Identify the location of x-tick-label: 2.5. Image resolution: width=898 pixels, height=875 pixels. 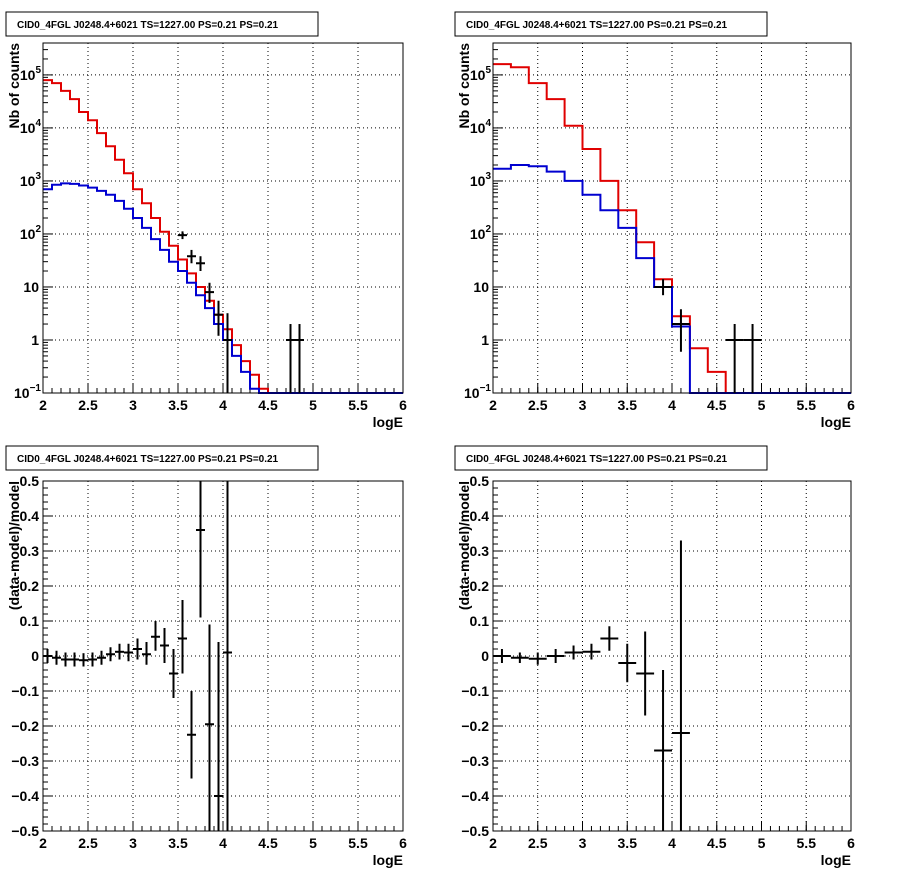
(538, 405).